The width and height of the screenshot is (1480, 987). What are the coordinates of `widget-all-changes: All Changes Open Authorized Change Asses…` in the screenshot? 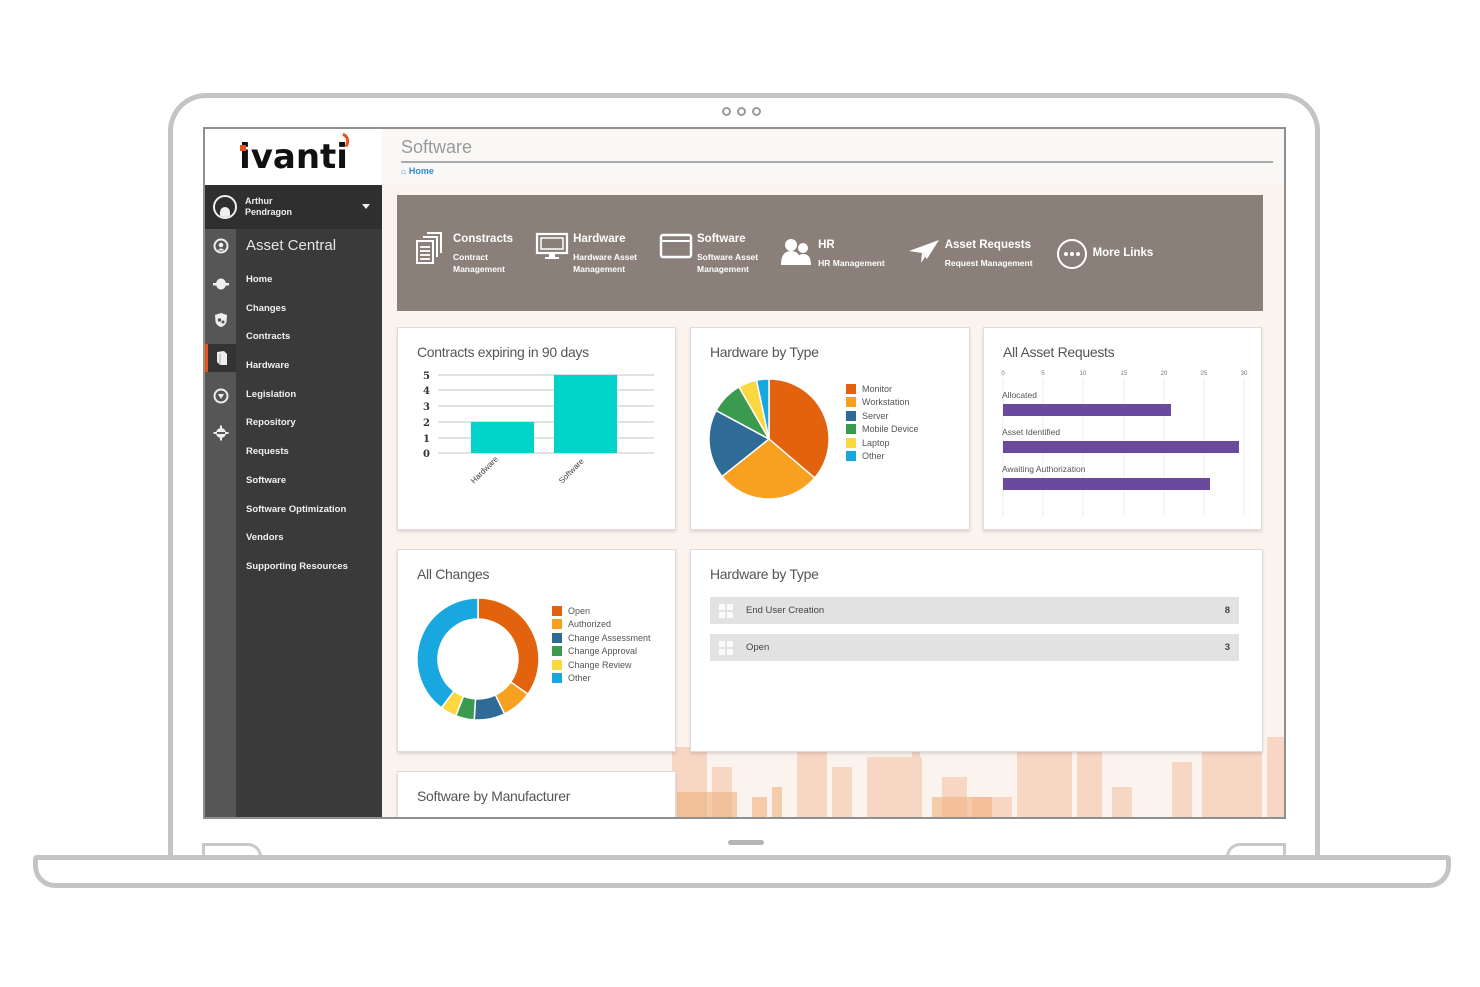 It's located at (536, 650).